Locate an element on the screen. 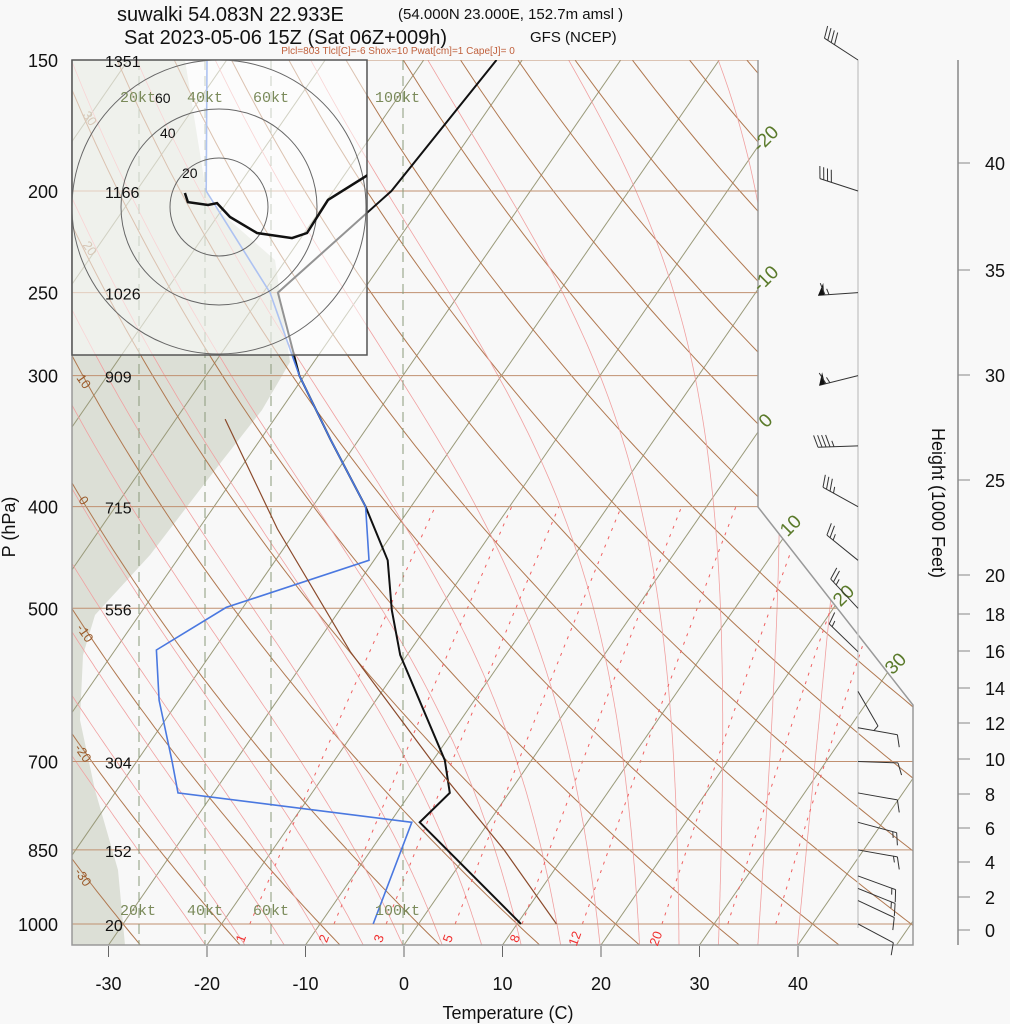 This screenshot has height=1024, width=1010. dry-adiabat-label: 10 is located at coordinates (84, 381).